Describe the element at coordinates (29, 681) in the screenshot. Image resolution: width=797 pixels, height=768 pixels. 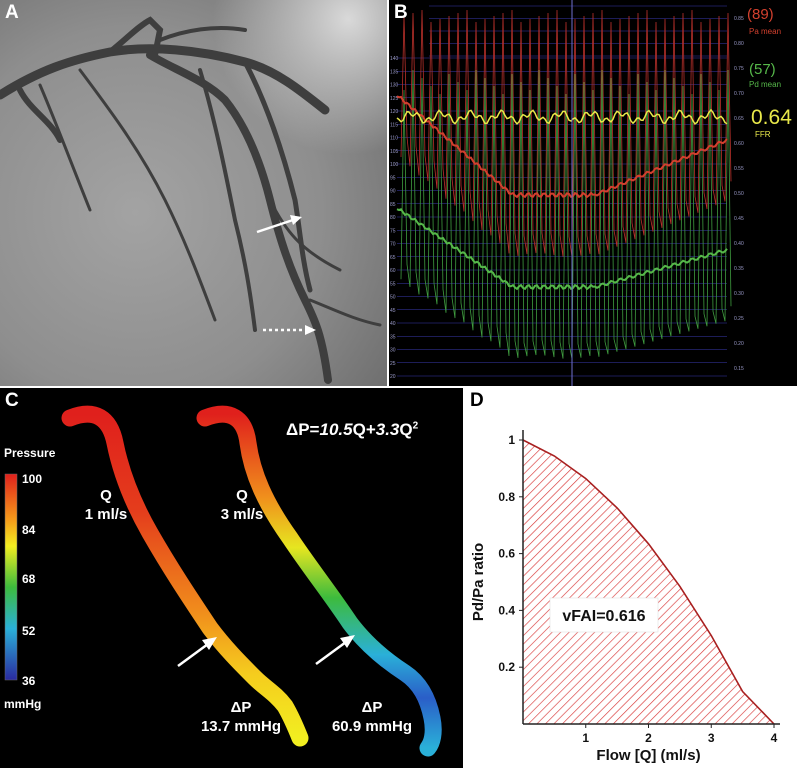
I see `colorbar-tick-36: 36` at that location.